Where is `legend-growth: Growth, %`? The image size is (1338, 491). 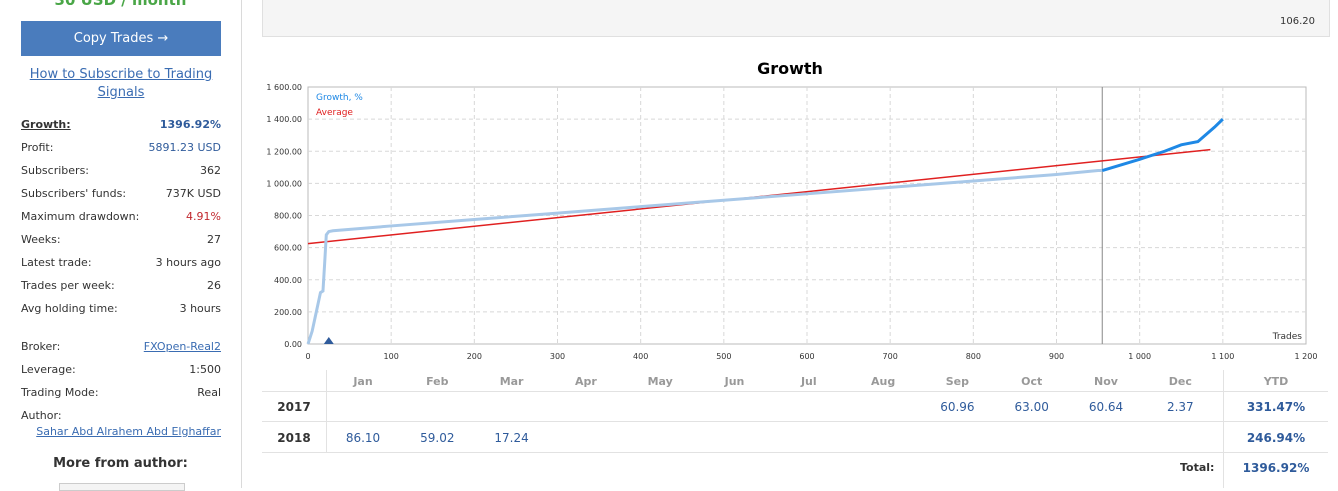
legend-growth: Growth, % is located at coordinates (339, 98).